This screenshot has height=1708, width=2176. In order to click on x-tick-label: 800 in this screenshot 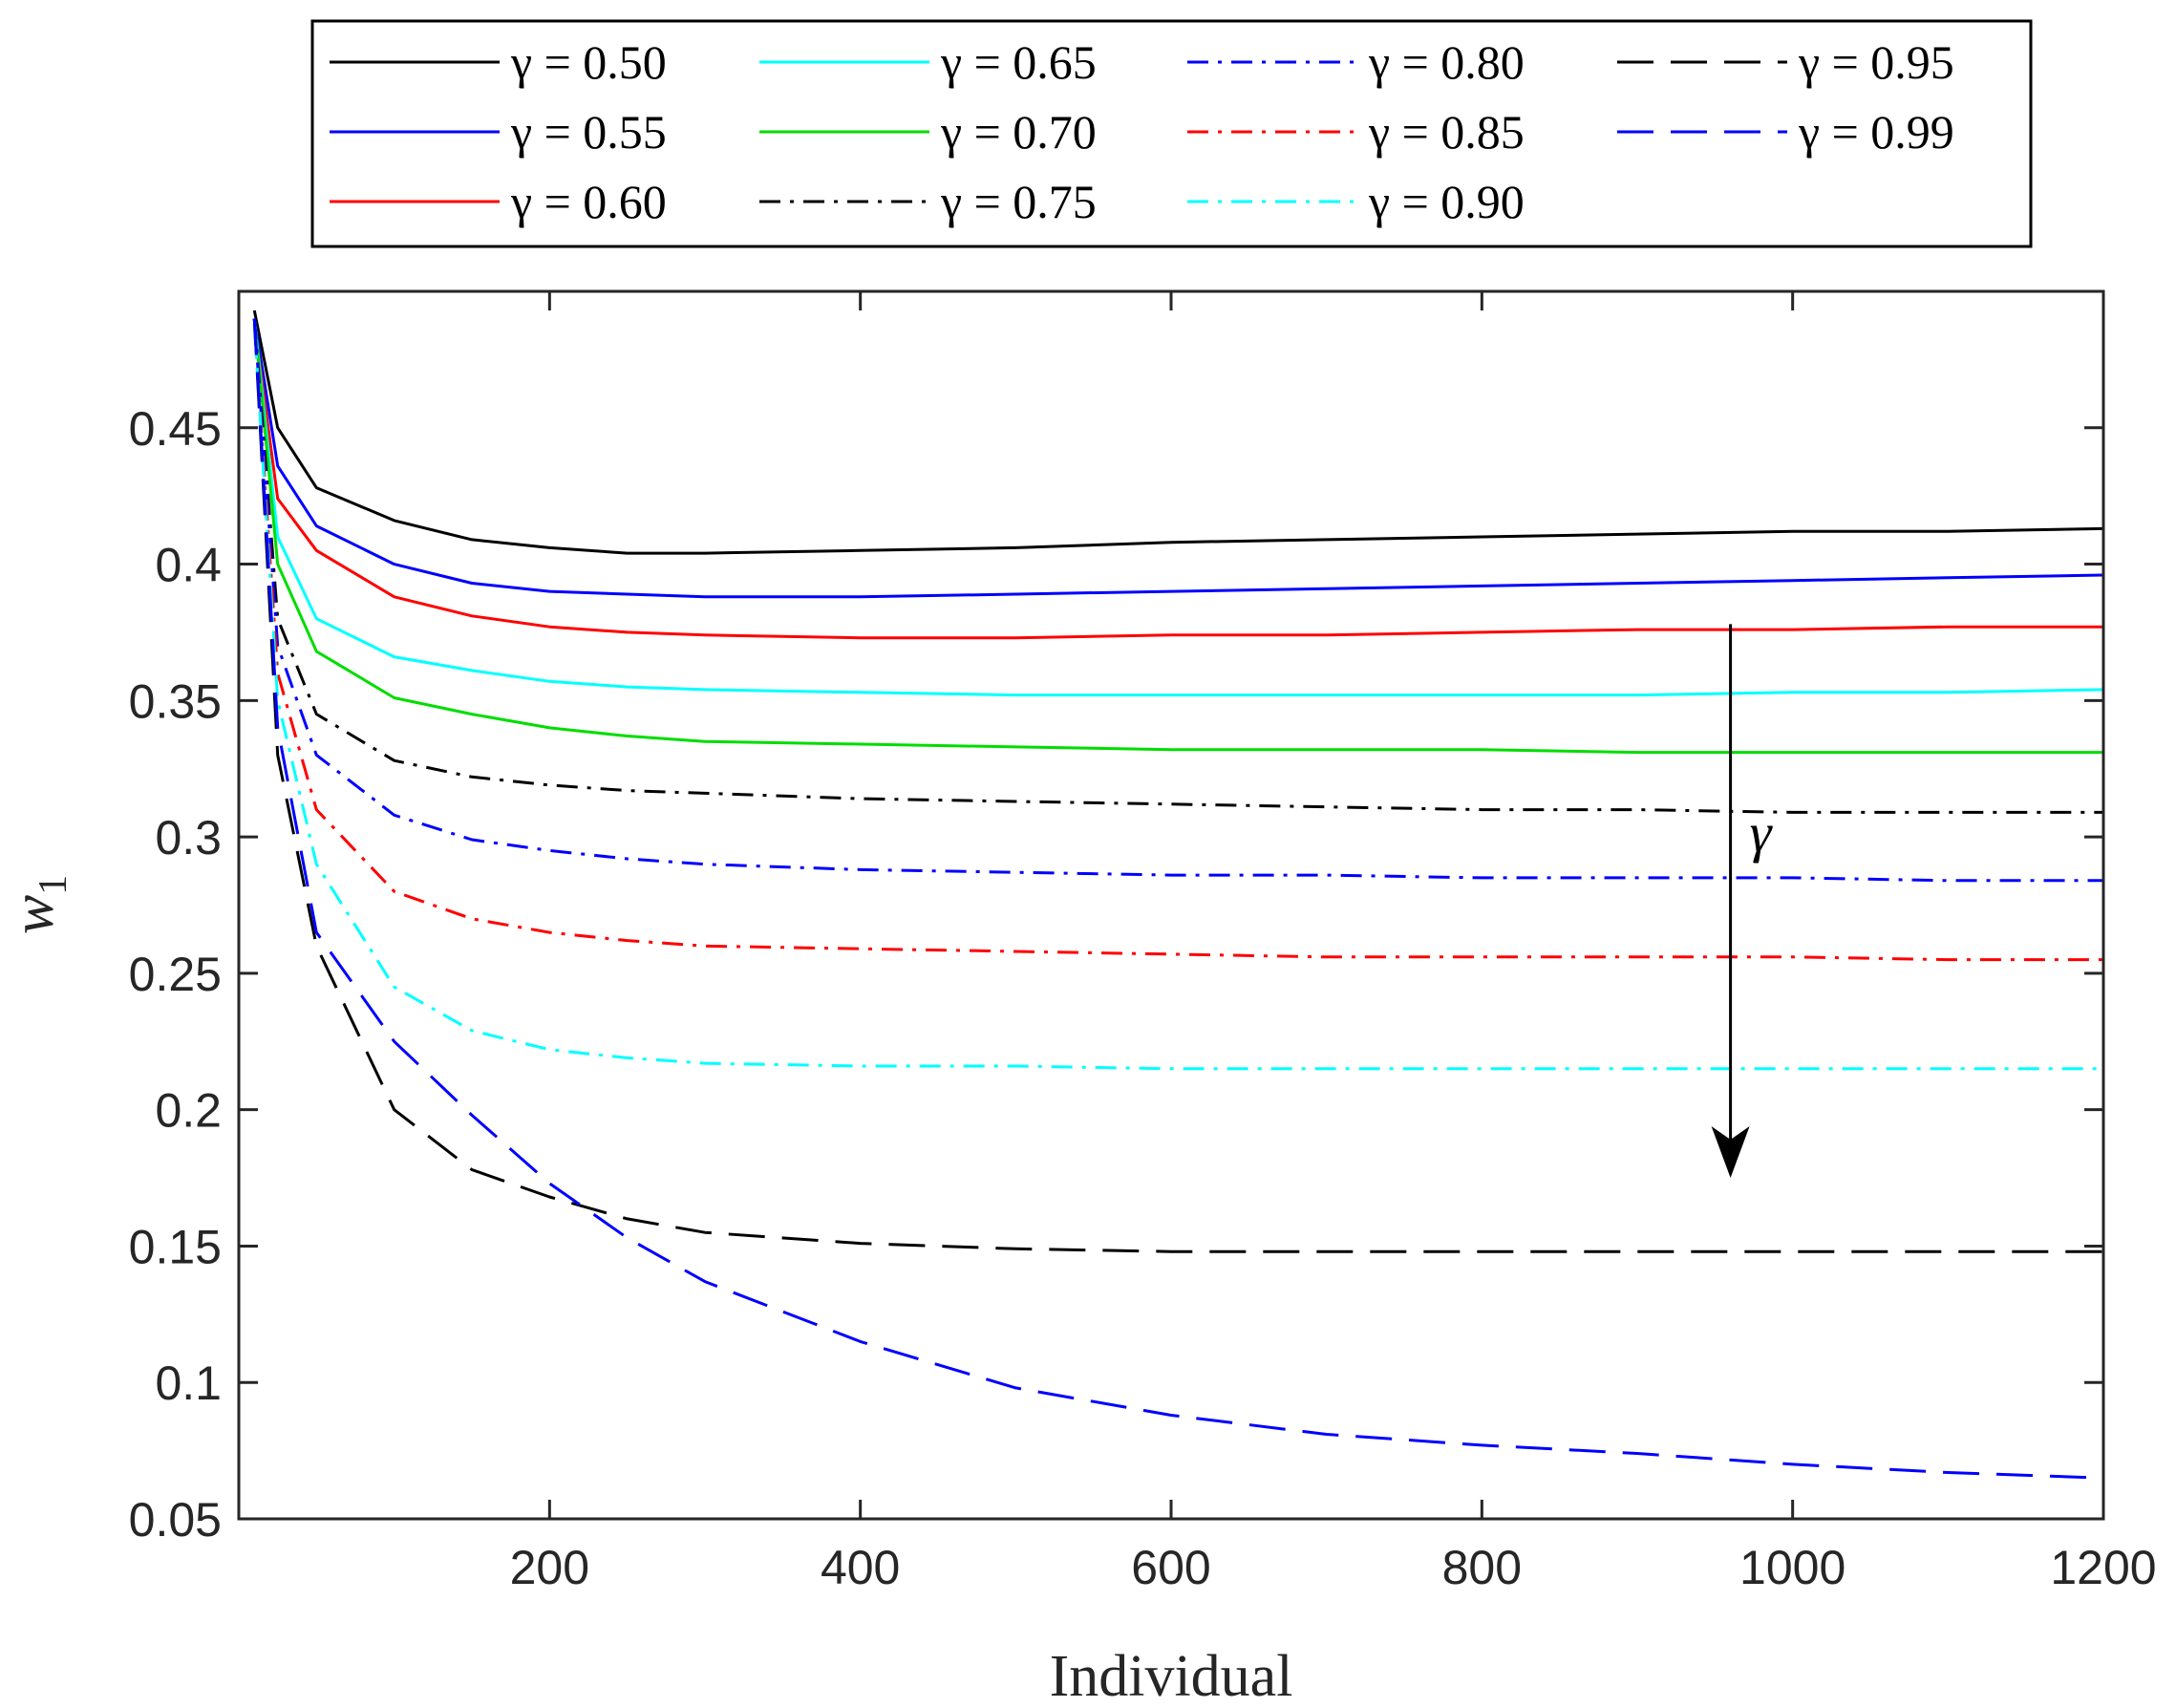, I will do `click(1482, 1568)`.